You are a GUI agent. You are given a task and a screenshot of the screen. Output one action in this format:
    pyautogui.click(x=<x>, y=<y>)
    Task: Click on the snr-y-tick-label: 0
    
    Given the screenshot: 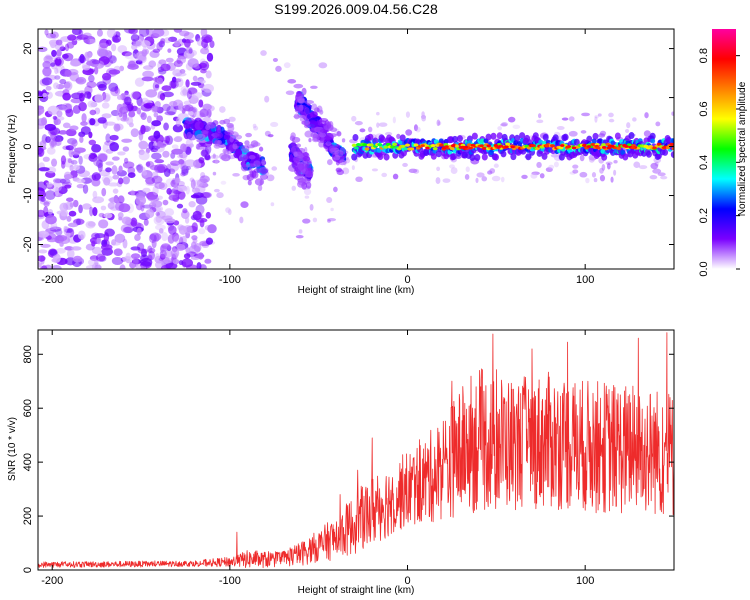 What is the action you would take?
    pyautogui.click(x=28, y=570)
    